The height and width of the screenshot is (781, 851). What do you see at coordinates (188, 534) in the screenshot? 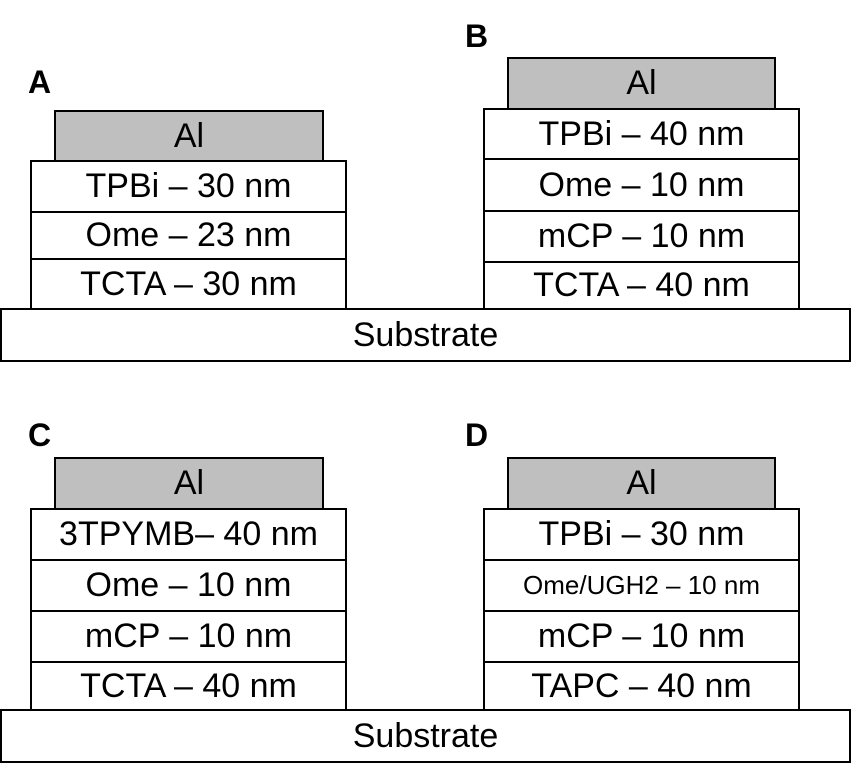
I see `panel-c-layer-1: 3TPYMB– 40 nm` at bounding box center [188, 534].